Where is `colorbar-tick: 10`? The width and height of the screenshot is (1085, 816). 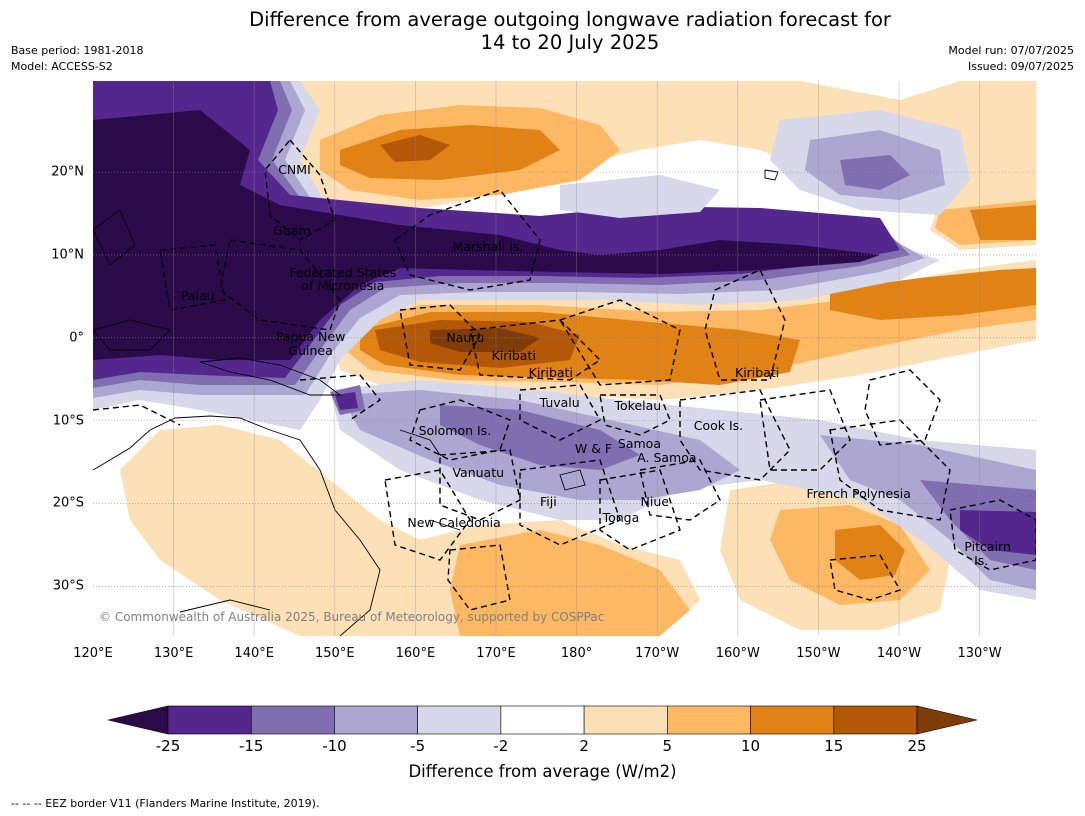
colorbar-tick: 10 is located at coordinates (751, 746).